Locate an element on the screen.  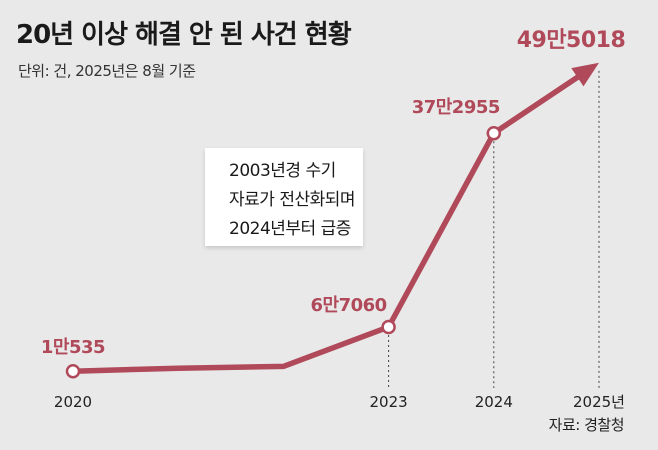
data-label-2023: 6만7060 is located at coordinates (349, 305).